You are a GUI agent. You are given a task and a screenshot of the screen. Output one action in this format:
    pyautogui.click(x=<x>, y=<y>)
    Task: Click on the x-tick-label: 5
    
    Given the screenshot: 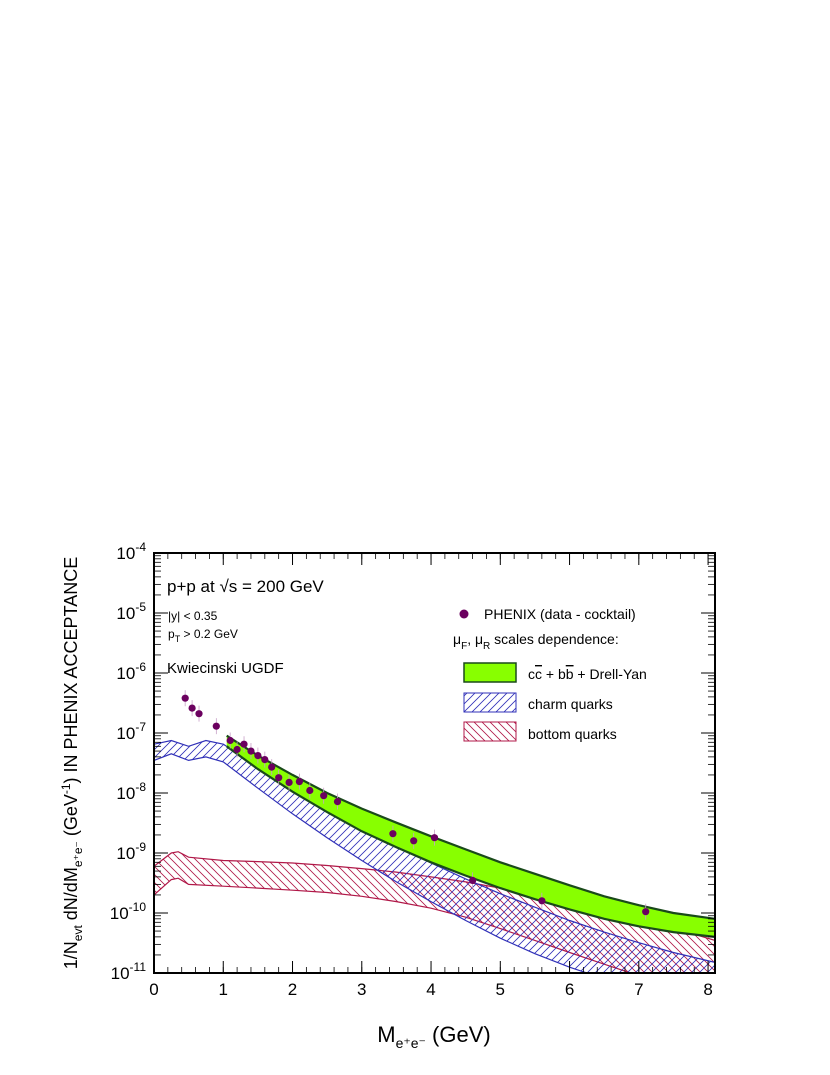 What is the action you would take?
    pyautogui.click(x=500, y=989)
    